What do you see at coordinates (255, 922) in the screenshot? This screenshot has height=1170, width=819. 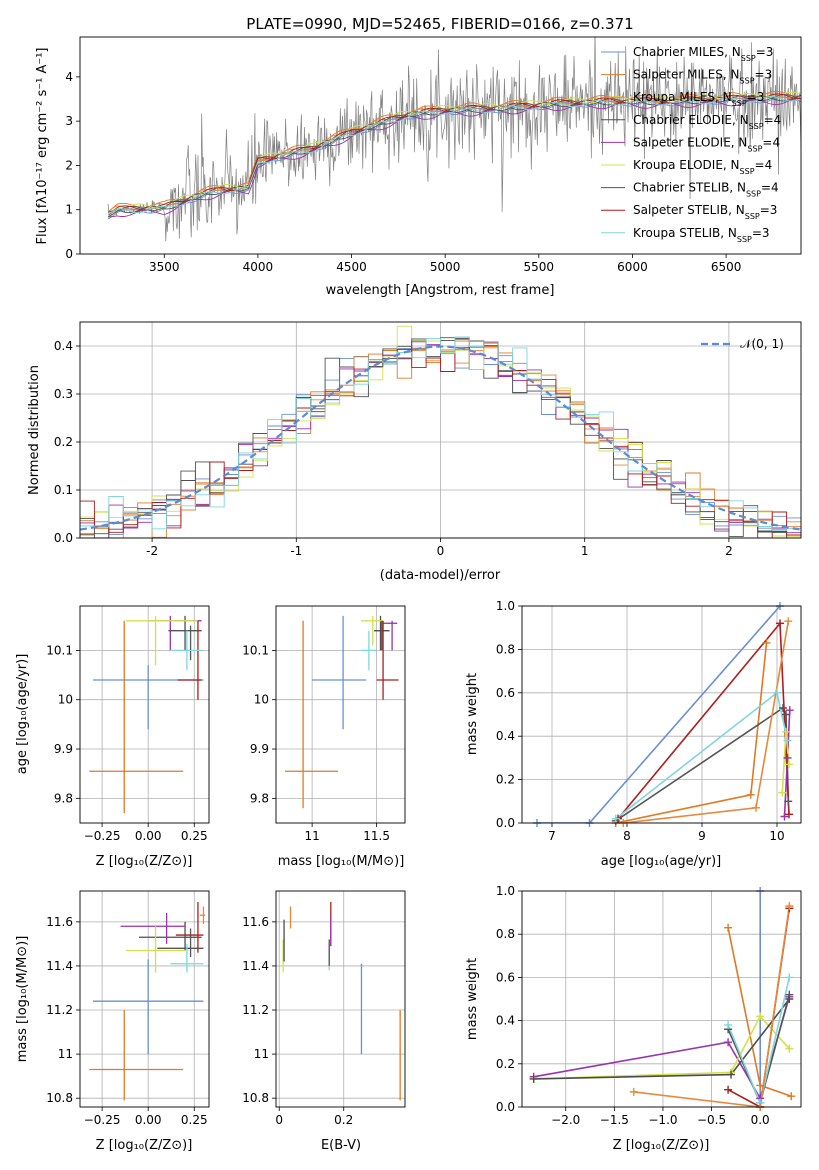 I see `y-tick-label: 11.6` at bounding box center [255, 922].